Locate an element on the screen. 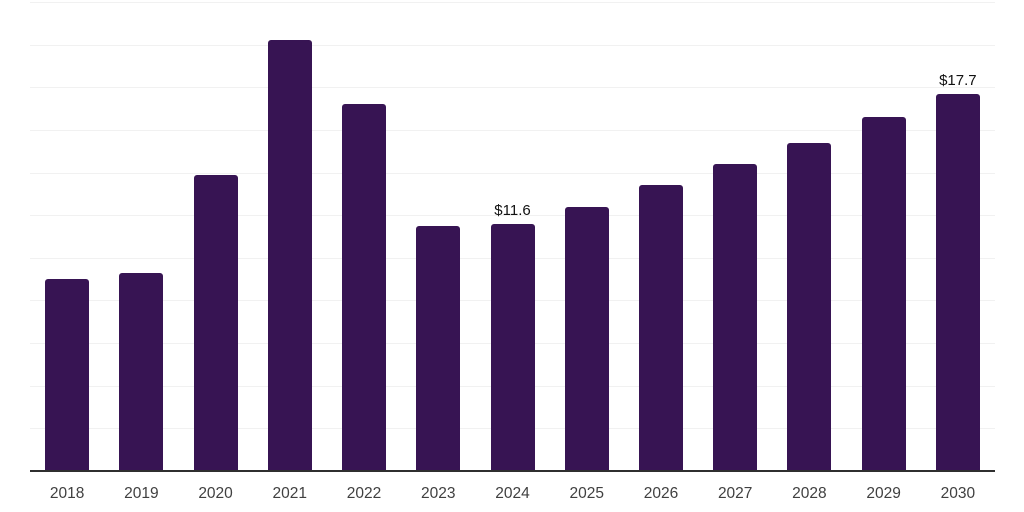 The width and height of the screenshot is (1024, 512). x-tick-label-2022: 2022 is located at coordinates (364, 493).